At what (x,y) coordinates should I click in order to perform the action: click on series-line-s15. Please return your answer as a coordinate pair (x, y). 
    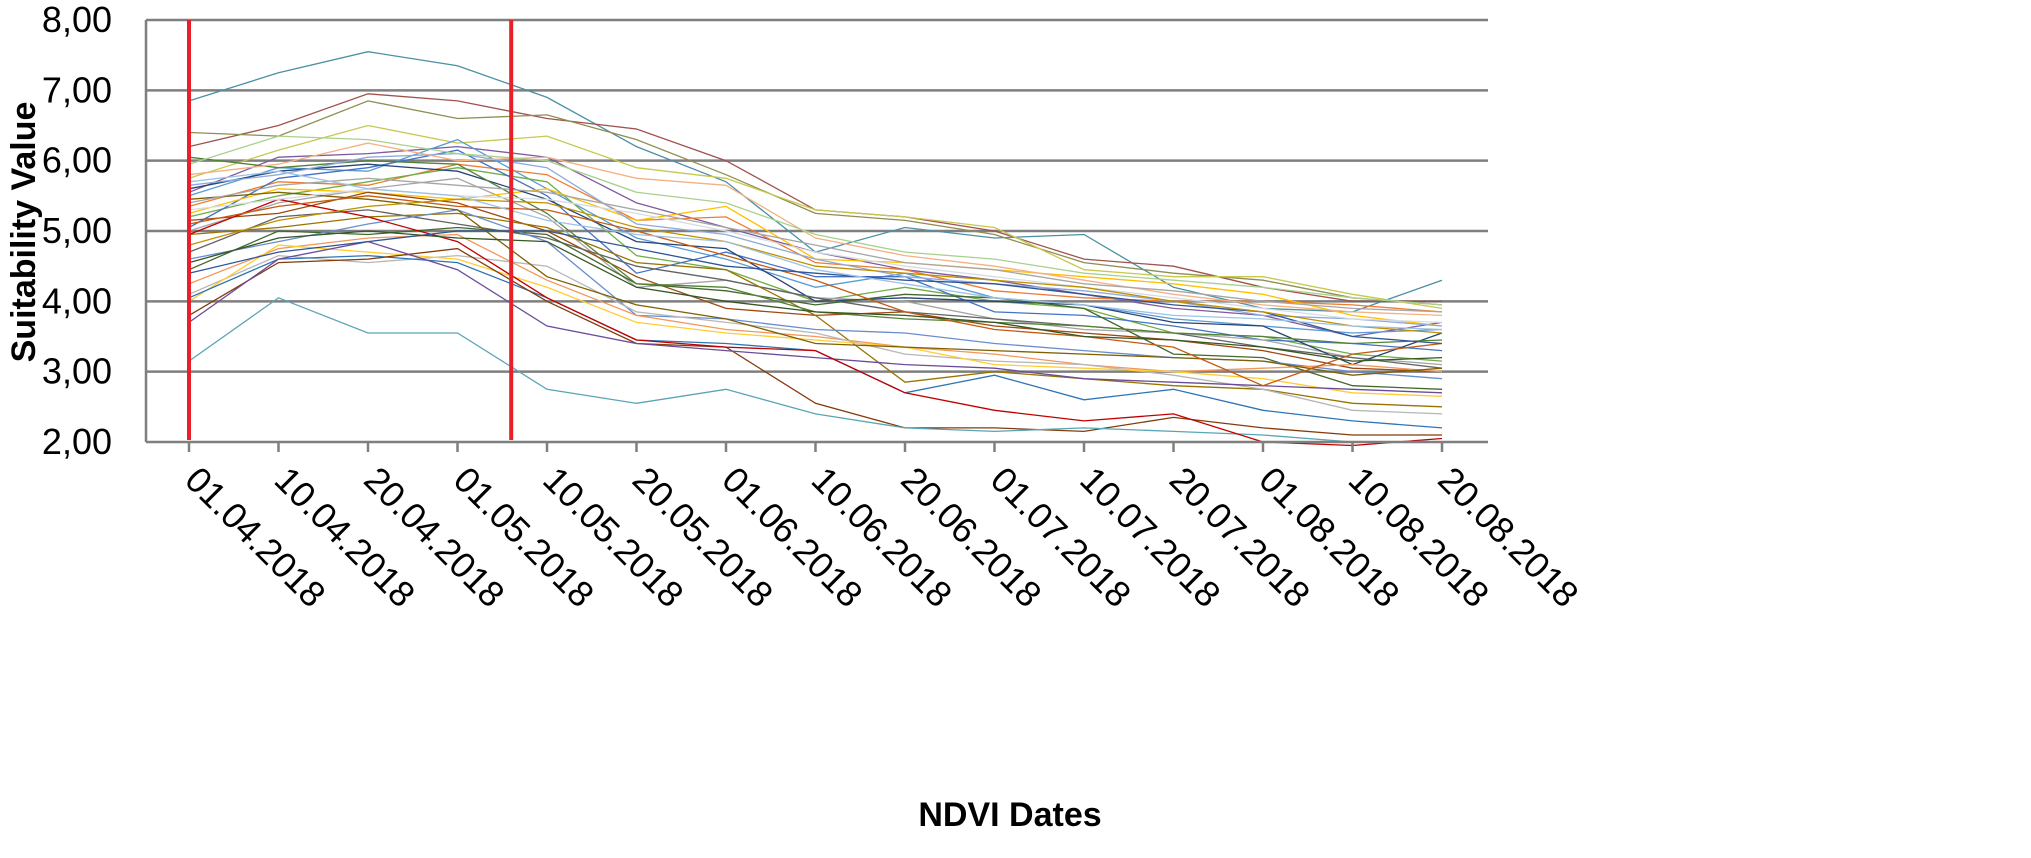
    Looking at the image, I should click on (815, 310).